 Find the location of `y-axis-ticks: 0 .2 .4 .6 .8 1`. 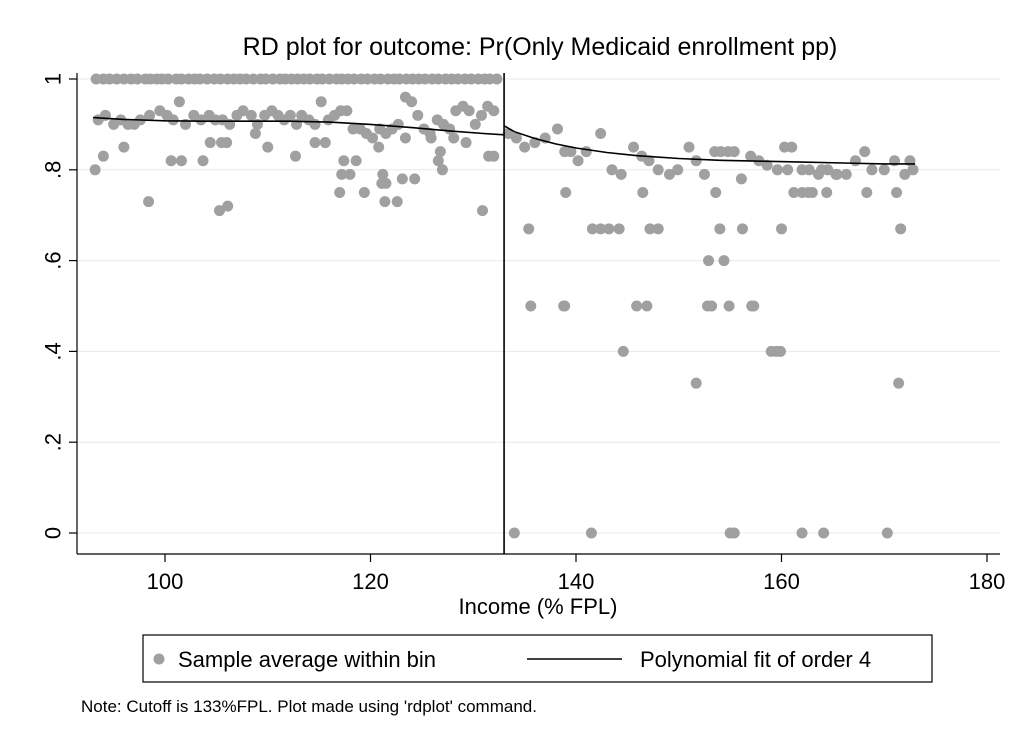

y-axis-ticks: 0 .2 .4 .6 .8 1 is located at coordinates (59, 306).